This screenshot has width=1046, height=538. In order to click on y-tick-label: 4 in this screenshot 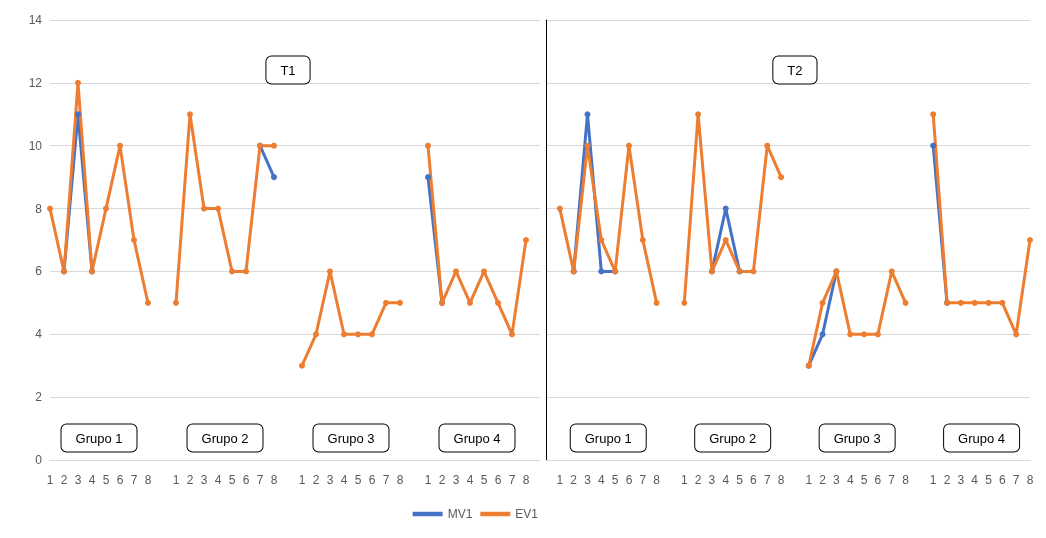, I will do `click(39, 334)`.